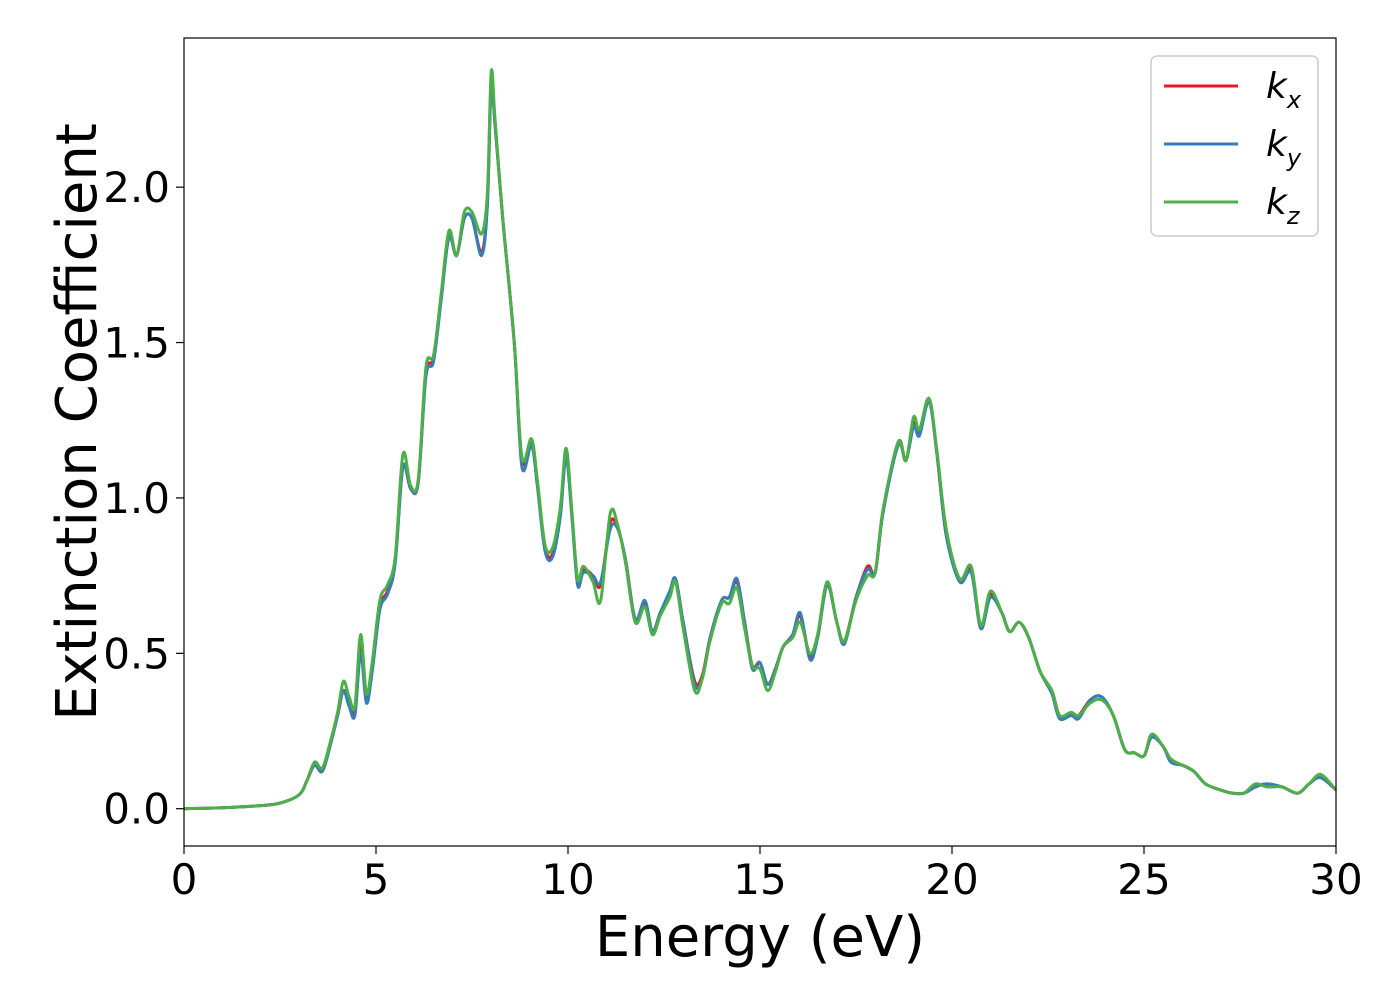  What do you see at coordinates (951, 879) in the screenshot?
I see `x-tick-label: 20` at bounding box center [951, 879].